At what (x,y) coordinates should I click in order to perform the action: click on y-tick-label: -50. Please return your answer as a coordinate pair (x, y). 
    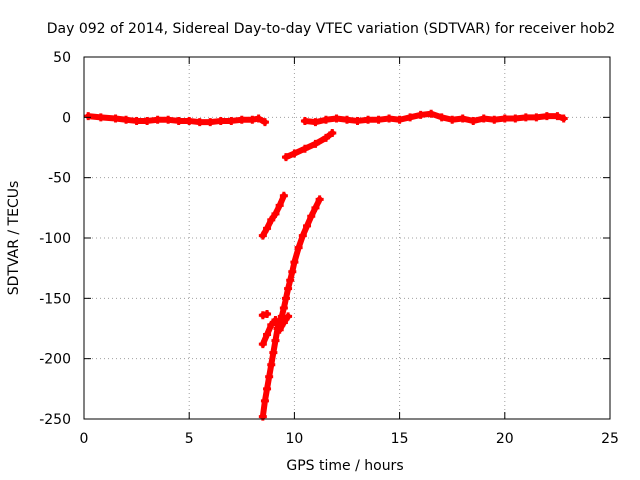
    Looking at the image, I should click on (59, 179).